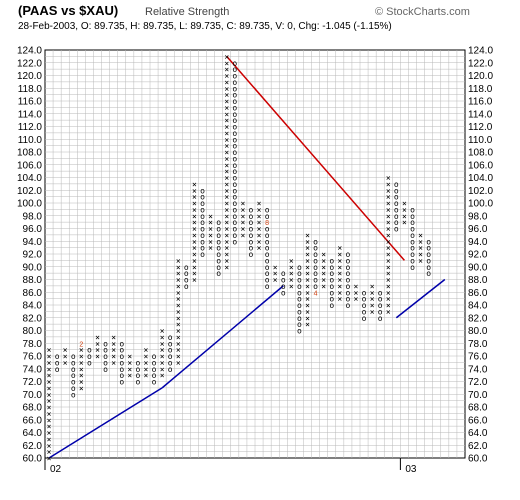  Describe the element at coordinates (33, 331) in the screenshot. I see `y-tick-label-left: 80.0` at that location.